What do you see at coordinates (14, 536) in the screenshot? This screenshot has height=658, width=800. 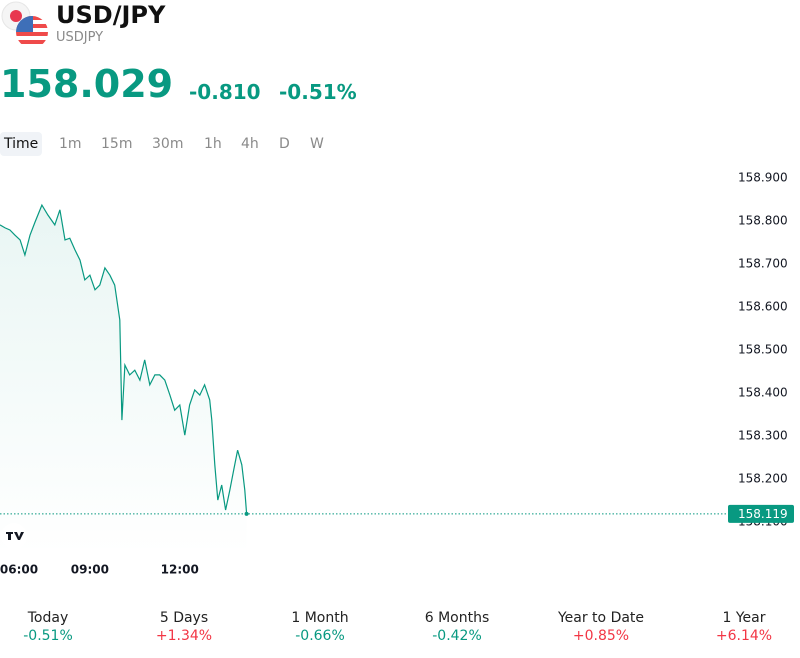 I see `tv-logo` at bounding box center [14, 536].